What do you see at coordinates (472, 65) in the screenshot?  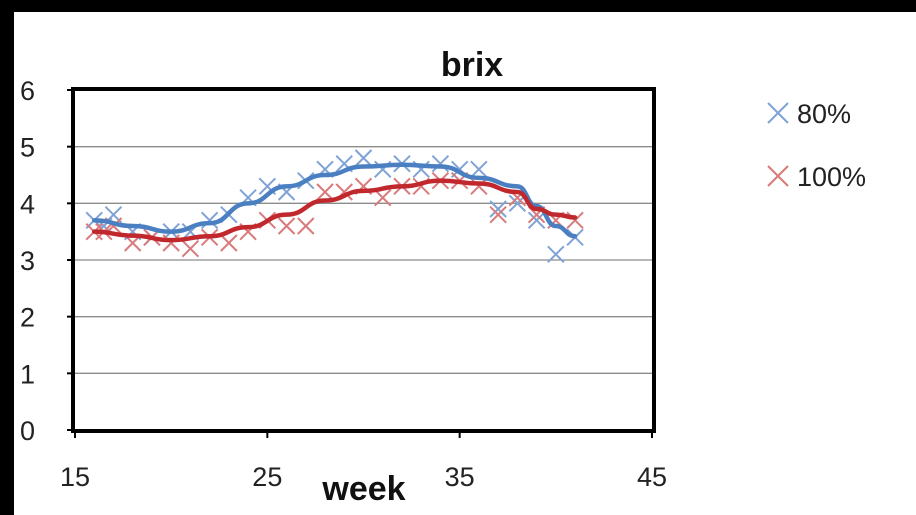 I see `chart-title: brix` at bounding box center [472, 65].